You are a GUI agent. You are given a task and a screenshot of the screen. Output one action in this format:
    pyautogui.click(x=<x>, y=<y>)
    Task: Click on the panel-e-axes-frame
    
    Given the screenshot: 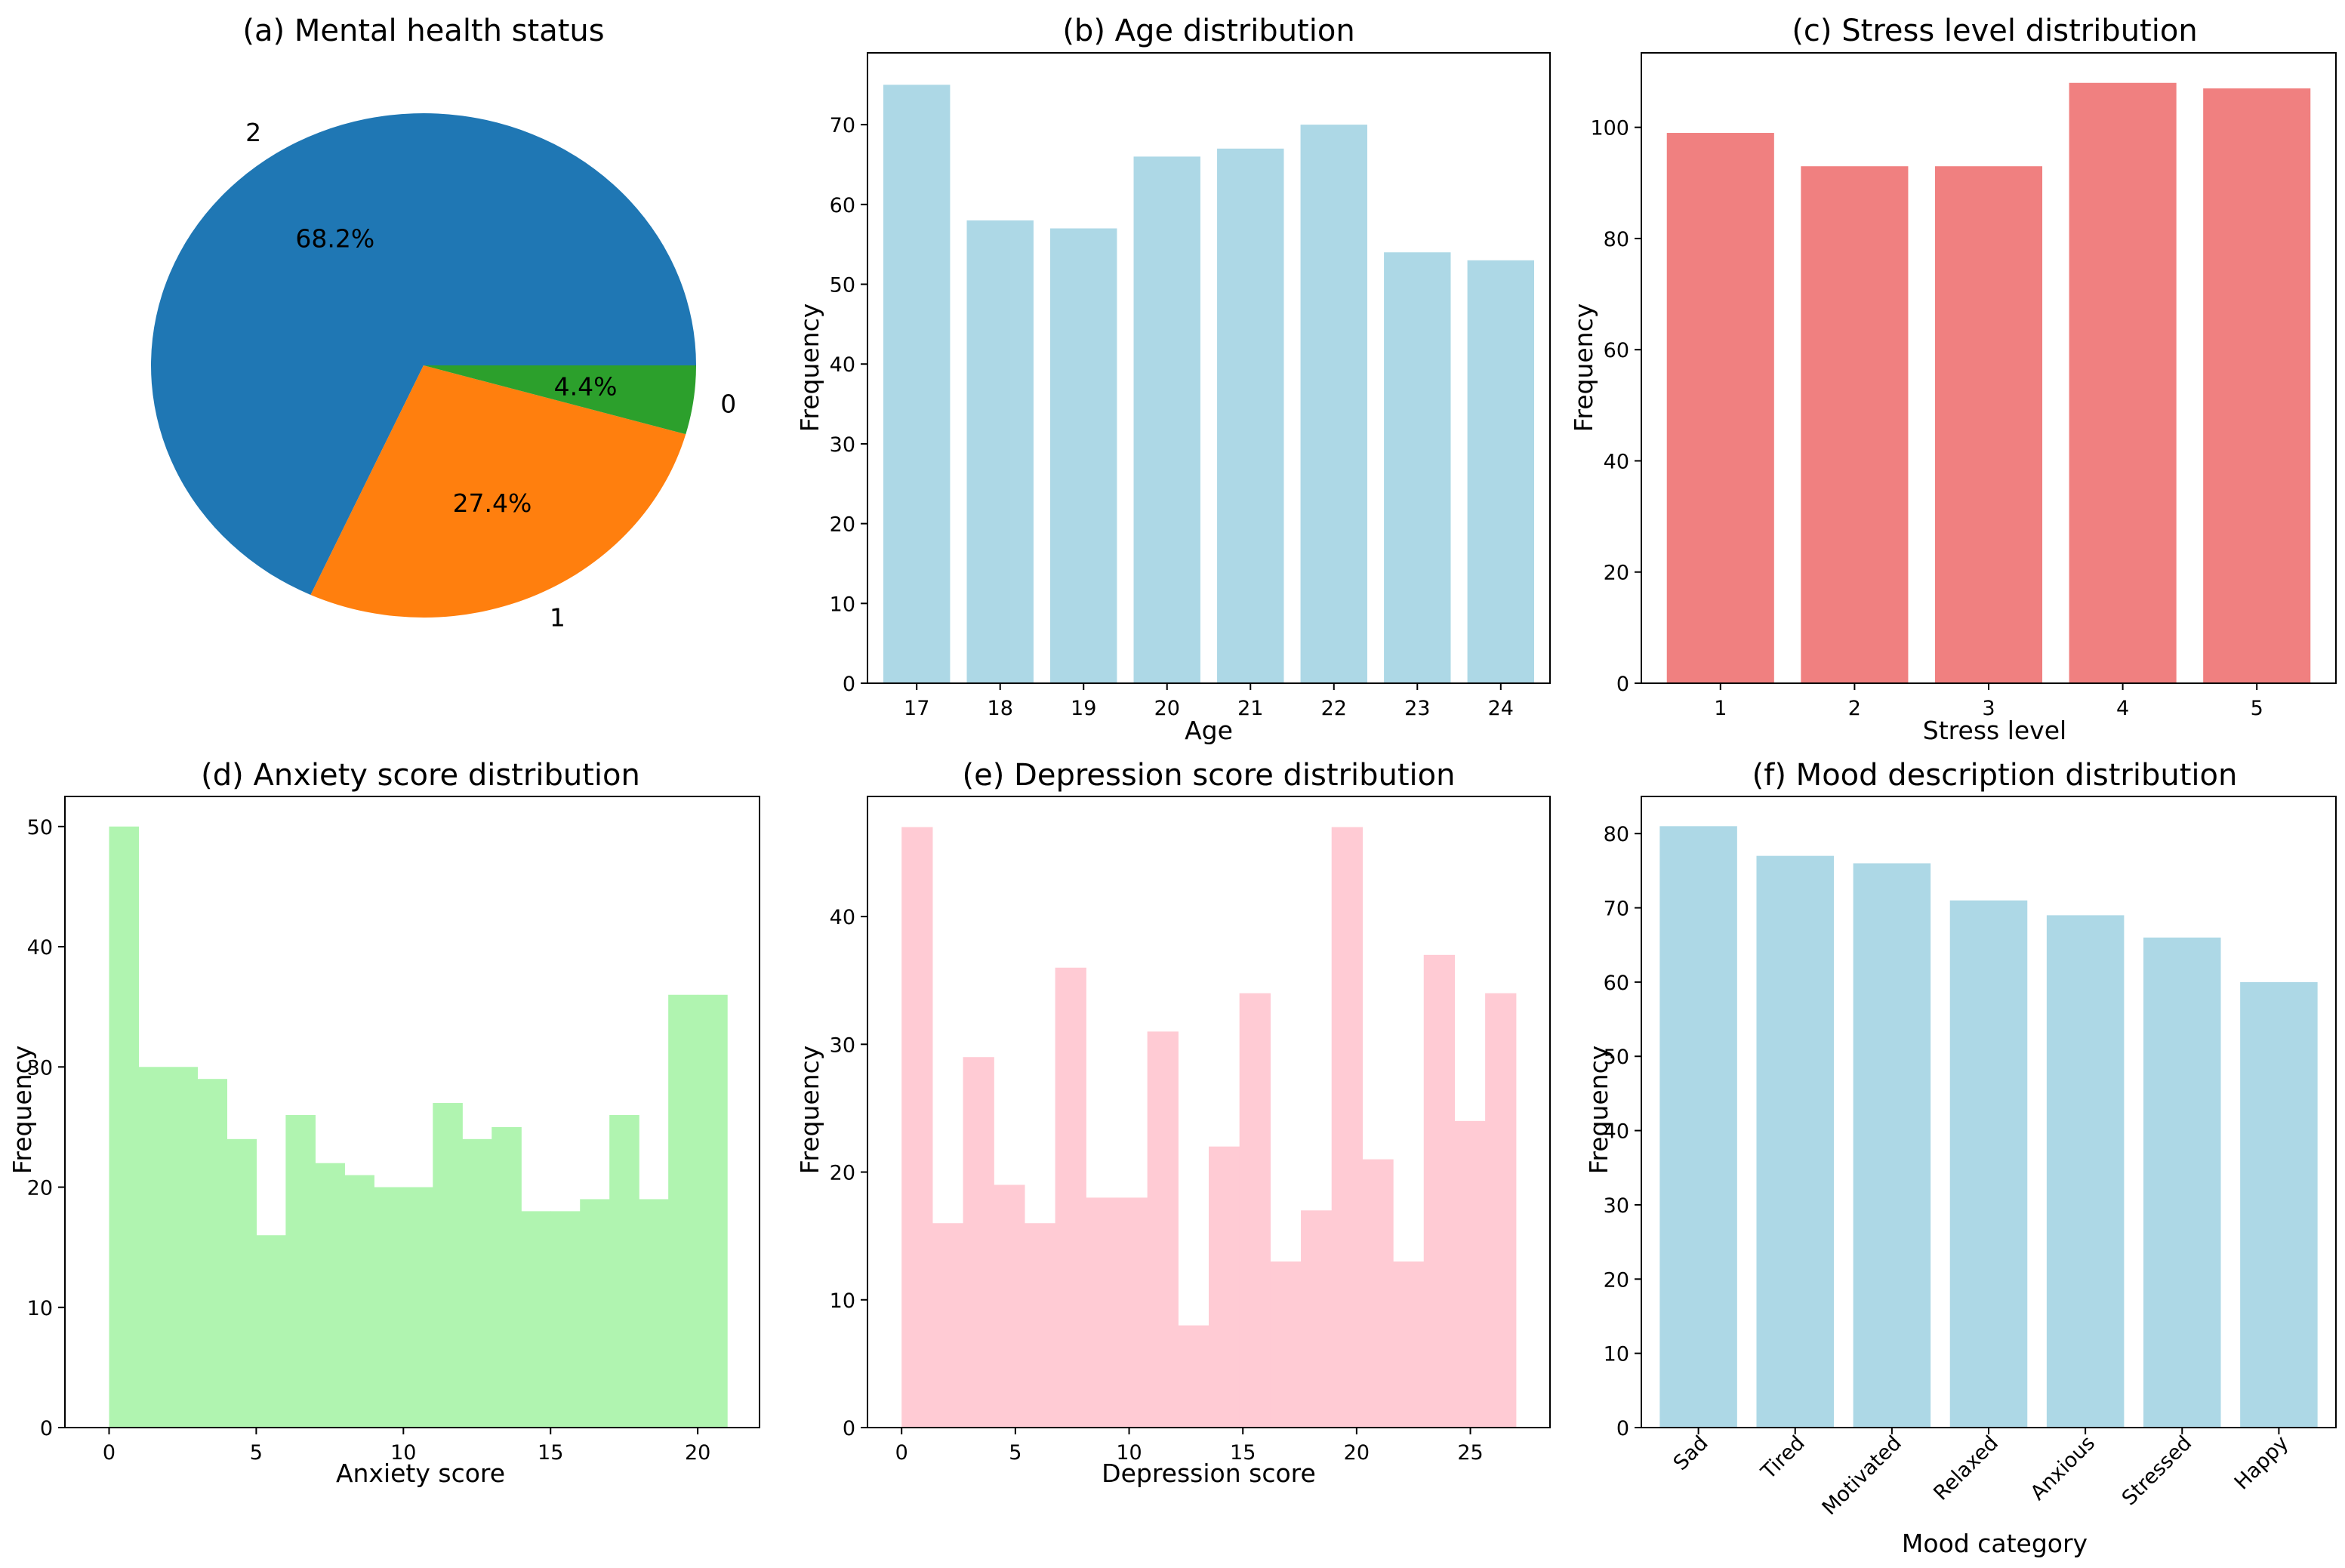 What is the action you would take?
    pyautogui.click(x=1209, y=1112)
    